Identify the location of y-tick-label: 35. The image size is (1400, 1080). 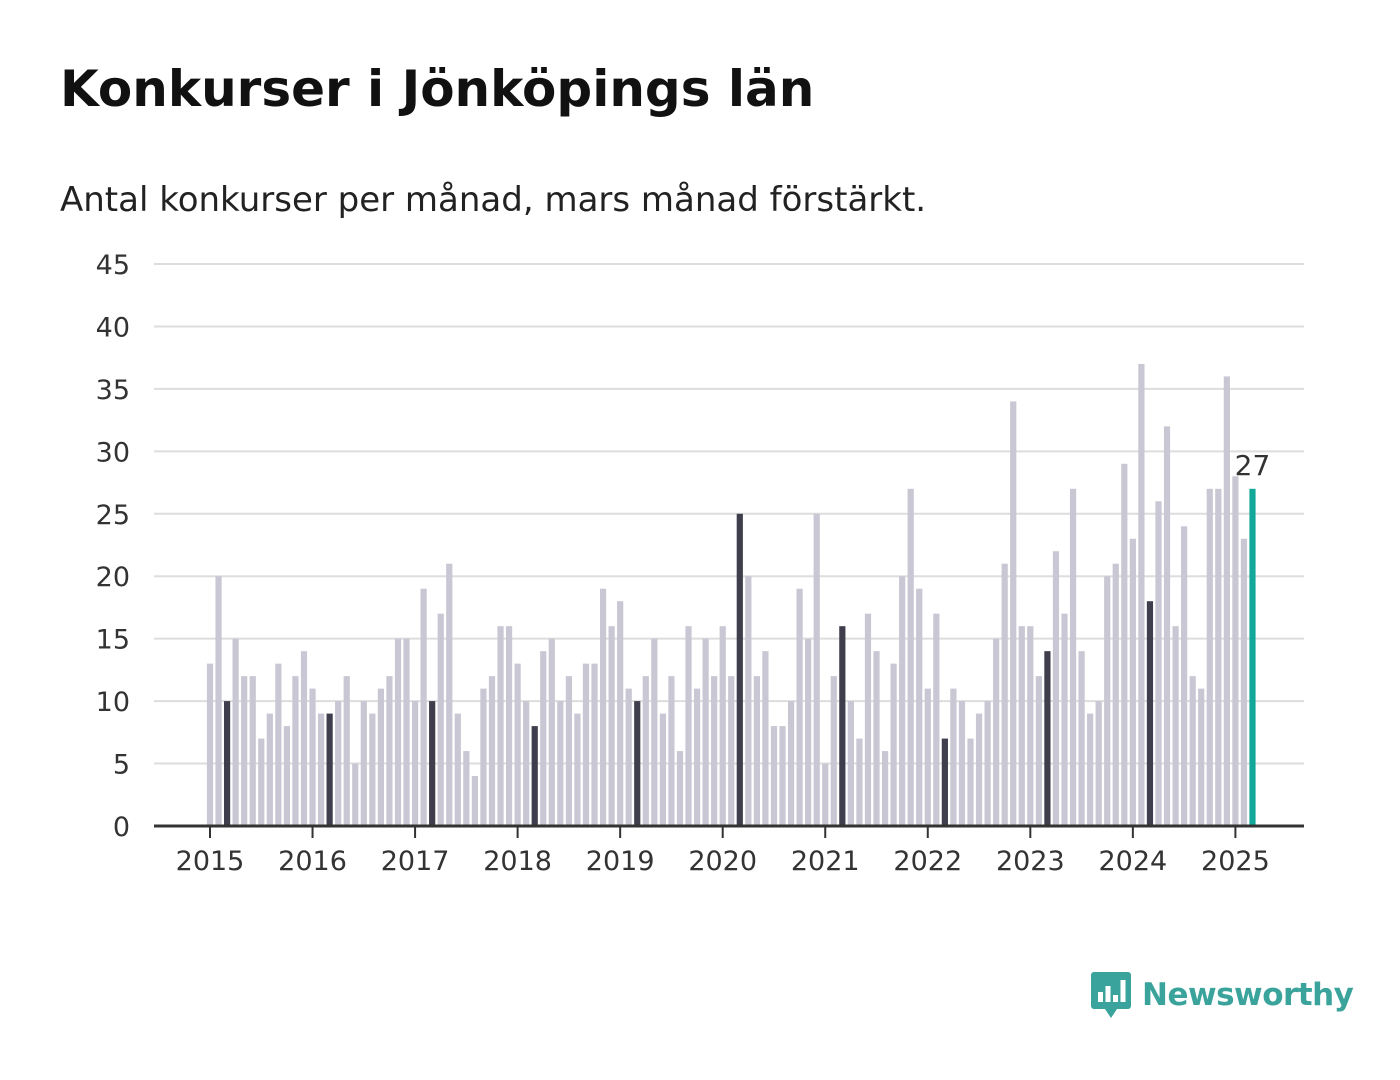
(113, 390).